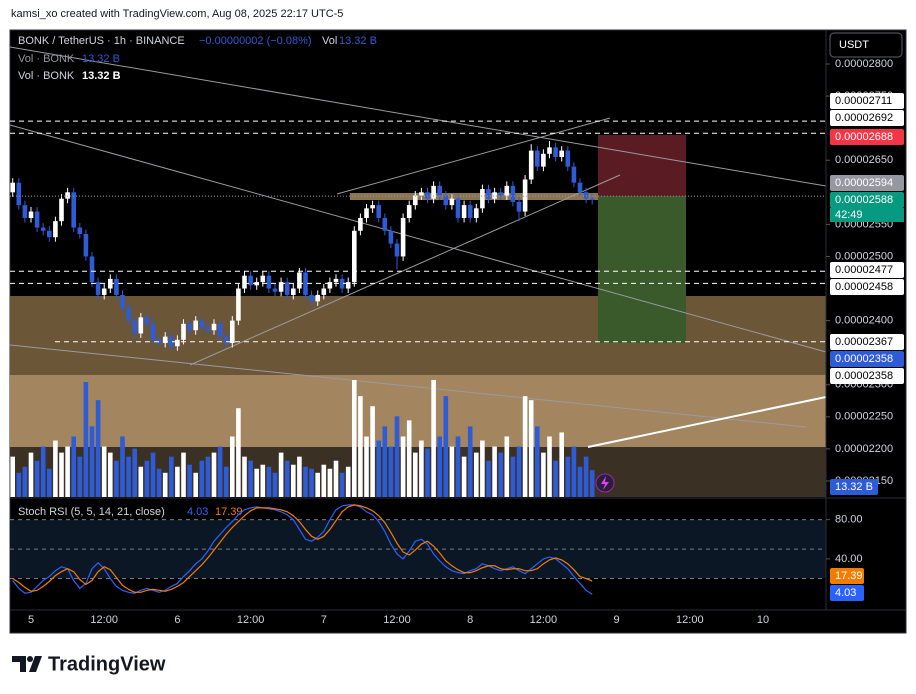  Describe the element at coordinates (863, 101) in the screenshot. I see `price-label: 0.00002711` at that location.